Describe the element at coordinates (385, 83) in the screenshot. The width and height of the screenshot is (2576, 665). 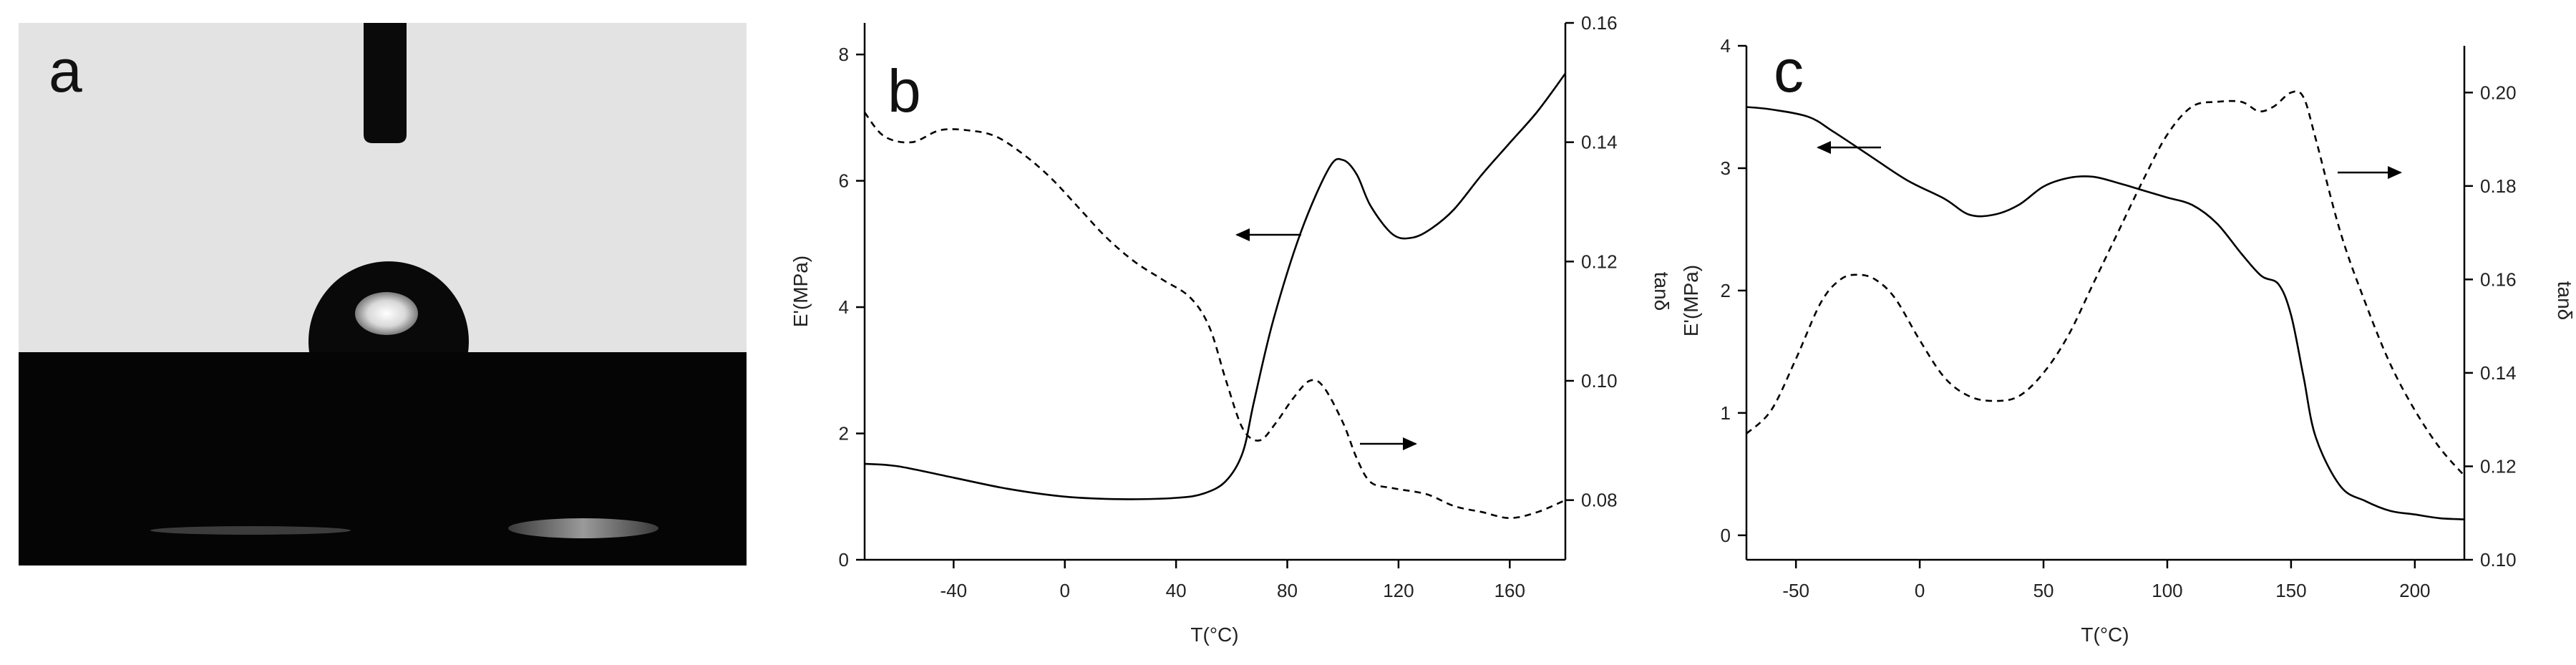
I see `syringe-needle` at that location.